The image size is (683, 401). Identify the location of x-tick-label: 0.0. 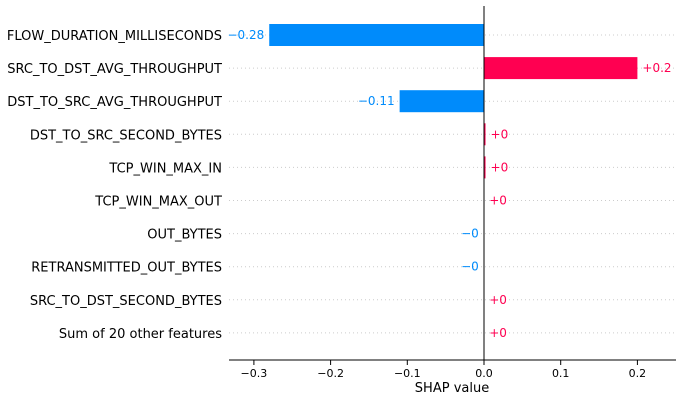
(484, 373).